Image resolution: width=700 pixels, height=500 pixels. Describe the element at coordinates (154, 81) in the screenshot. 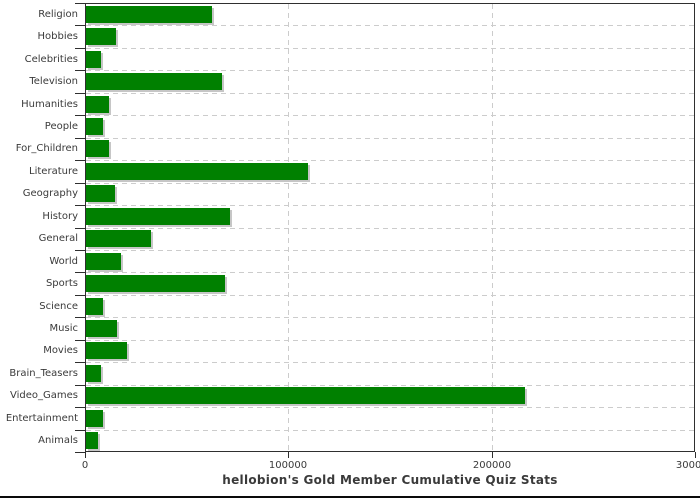

I see `bar-television` at that location.